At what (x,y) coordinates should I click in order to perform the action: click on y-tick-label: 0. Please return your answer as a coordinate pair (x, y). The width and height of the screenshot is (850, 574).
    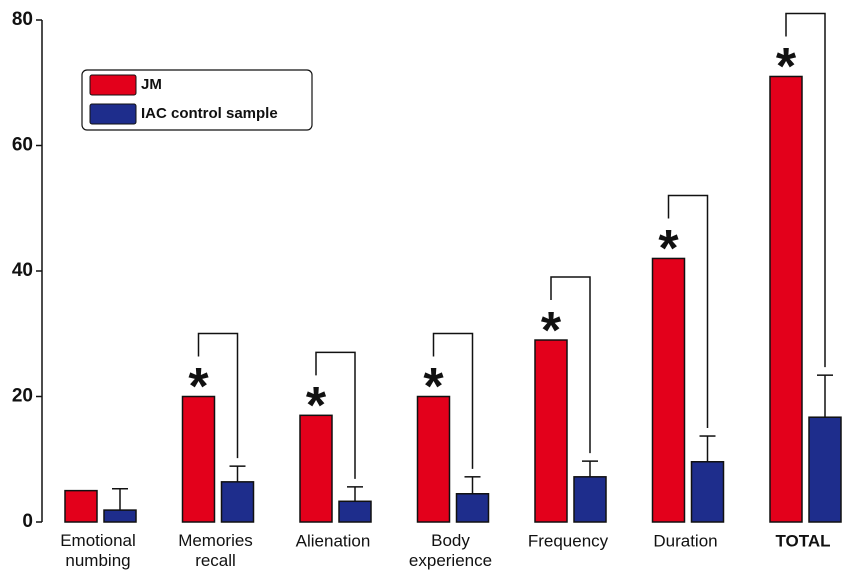
    Looking at the image, I should click on (27, 521).